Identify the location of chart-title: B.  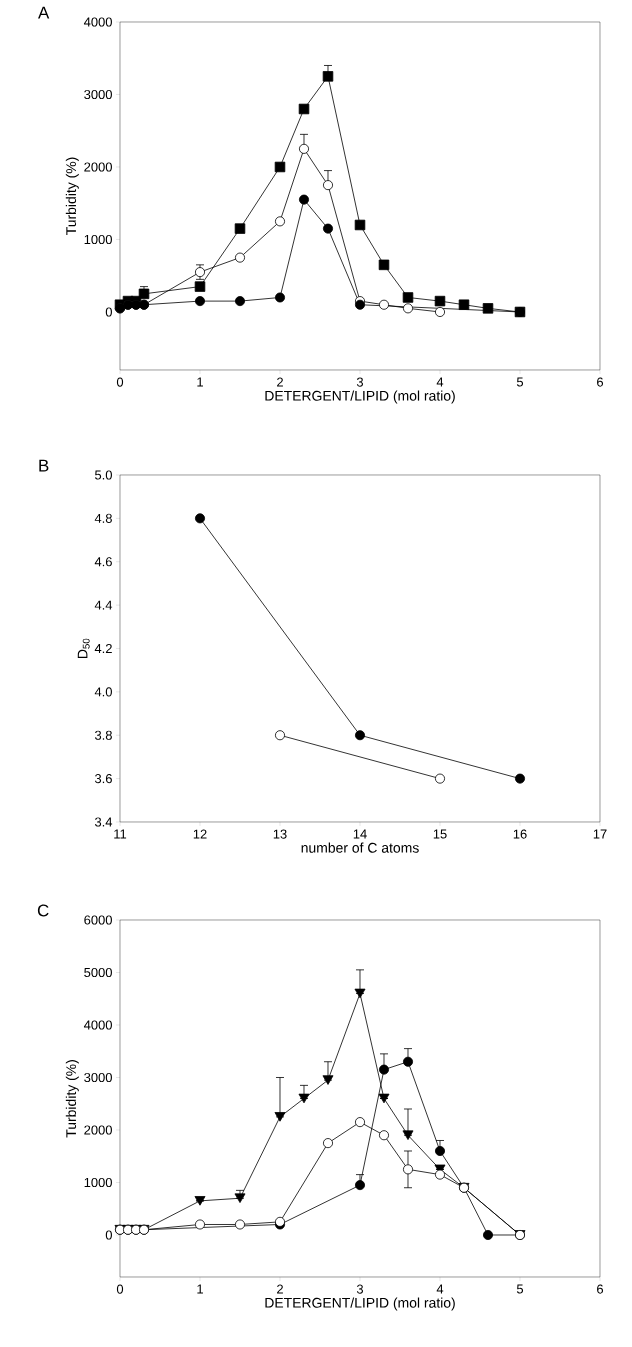
(44, 465).